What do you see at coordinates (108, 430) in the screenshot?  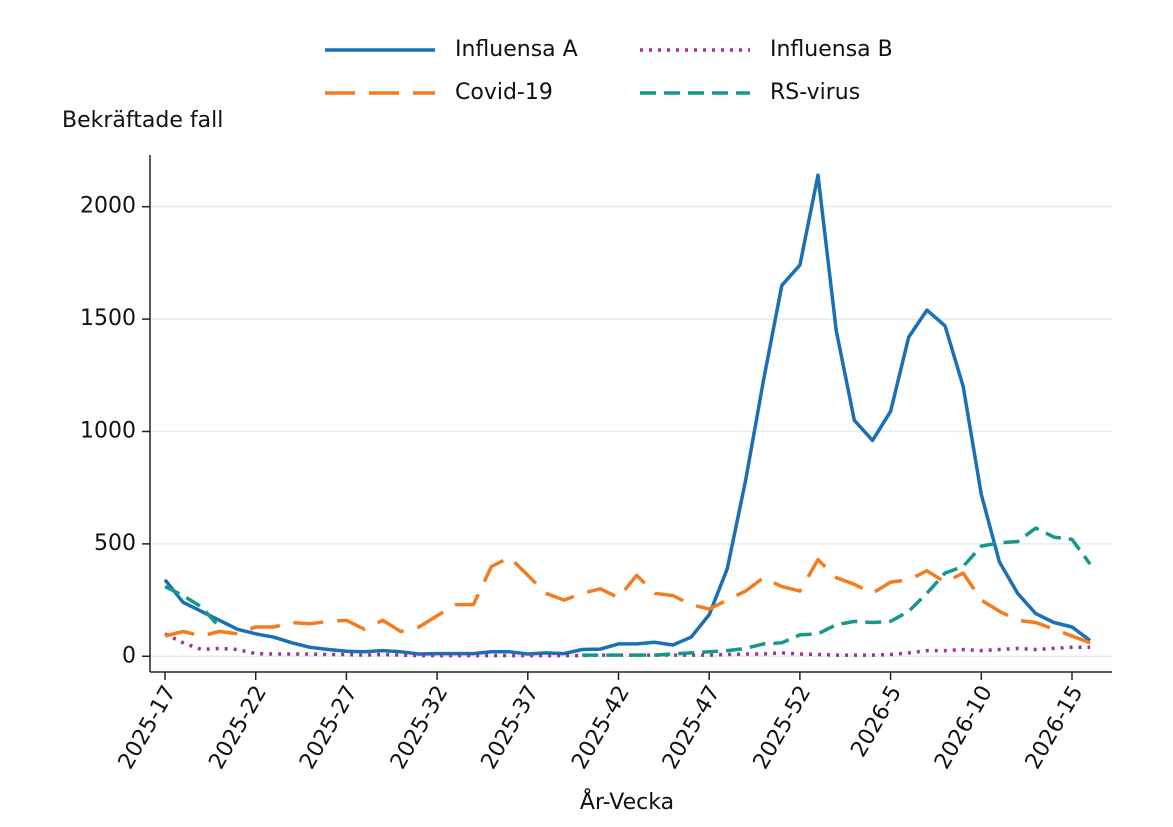 I see `y-tick-label: 1000` at bounding box center [108, 430].